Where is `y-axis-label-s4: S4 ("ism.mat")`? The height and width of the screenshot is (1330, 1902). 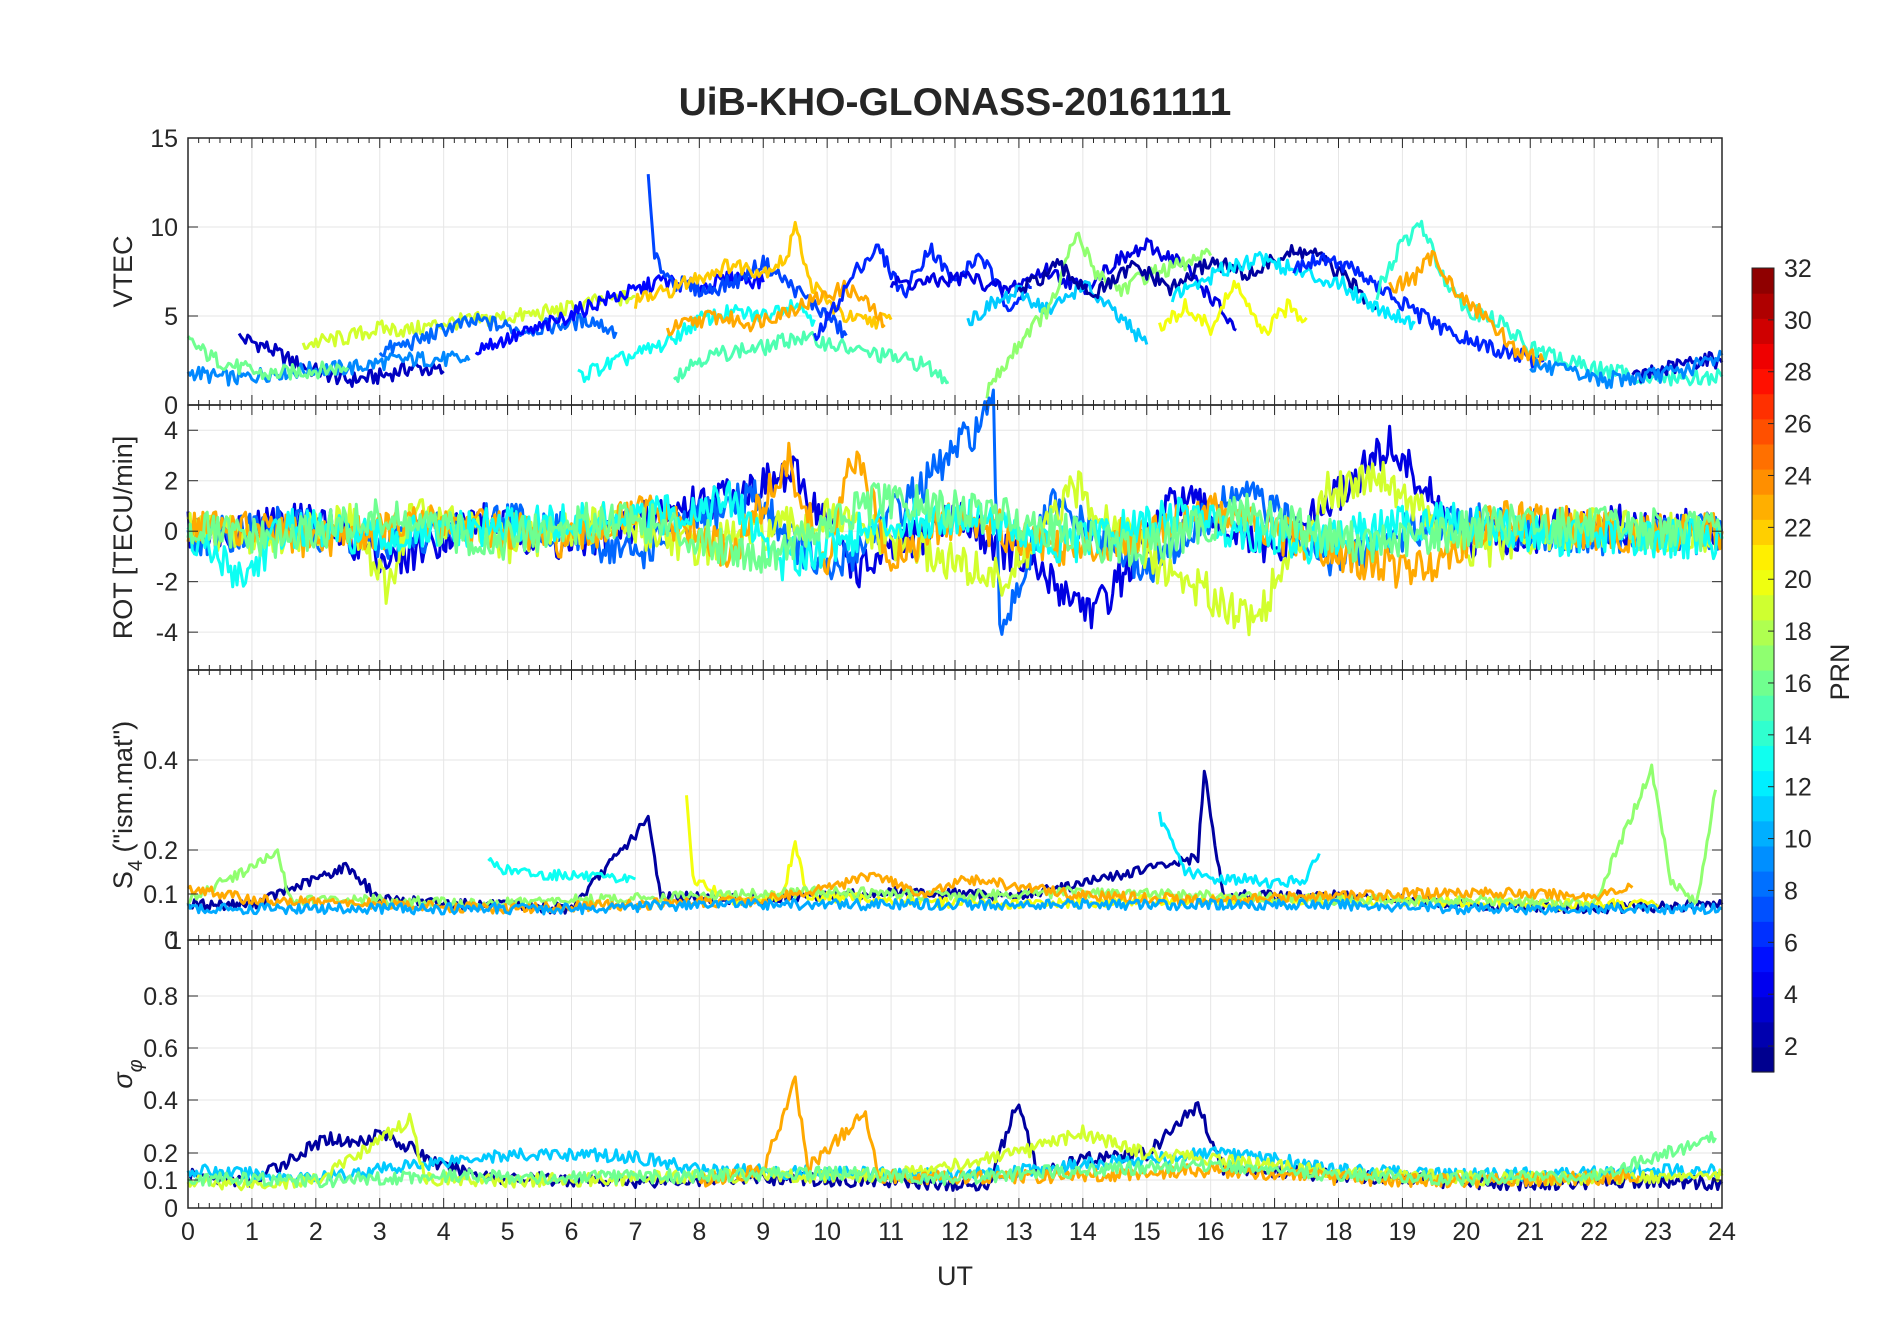 y-axis-label-s4: S4 ("ism.mat") is located at coordinates (127, 805).